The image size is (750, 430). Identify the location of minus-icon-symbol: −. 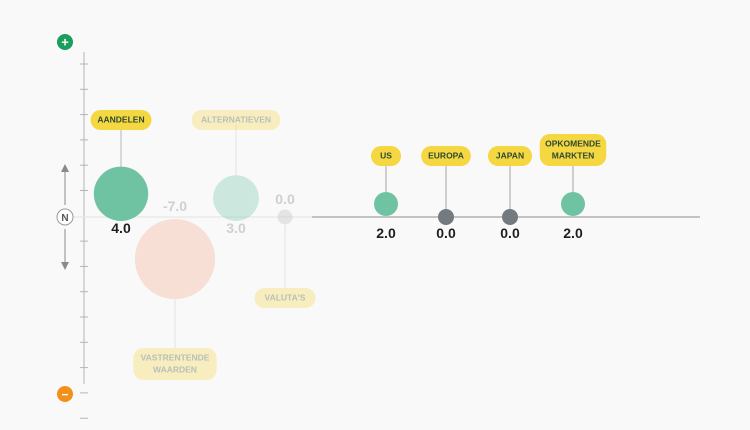
(64, 395).